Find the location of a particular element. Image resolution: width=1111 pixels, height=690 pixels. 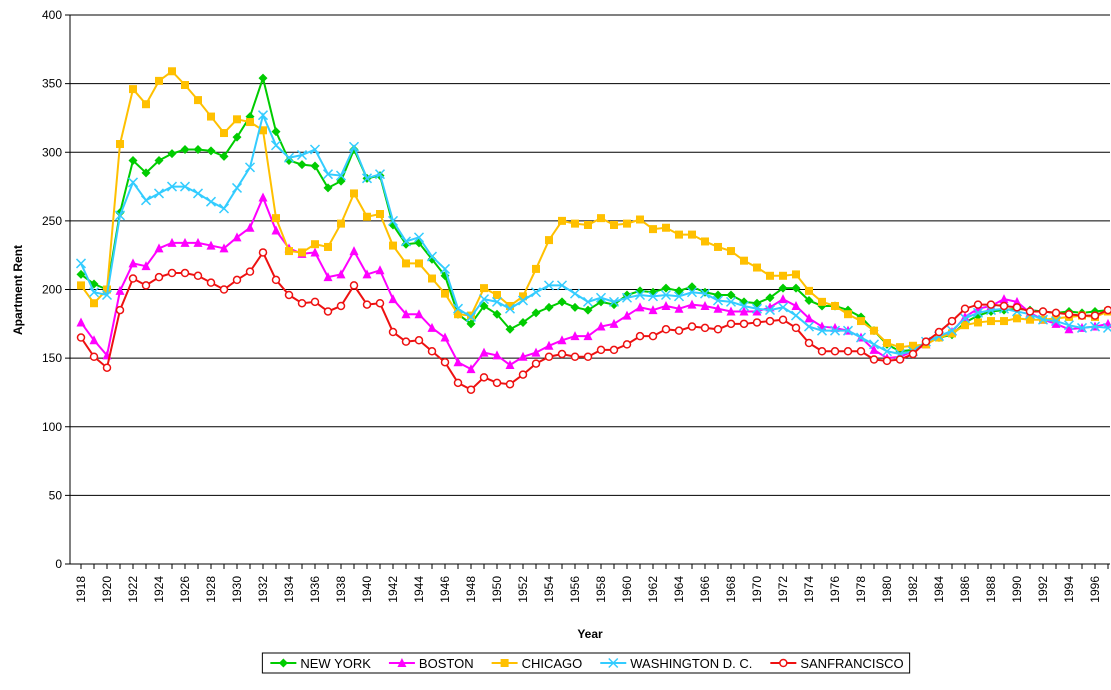

legend-label: BOSTON is located at coordinates (446, 663).